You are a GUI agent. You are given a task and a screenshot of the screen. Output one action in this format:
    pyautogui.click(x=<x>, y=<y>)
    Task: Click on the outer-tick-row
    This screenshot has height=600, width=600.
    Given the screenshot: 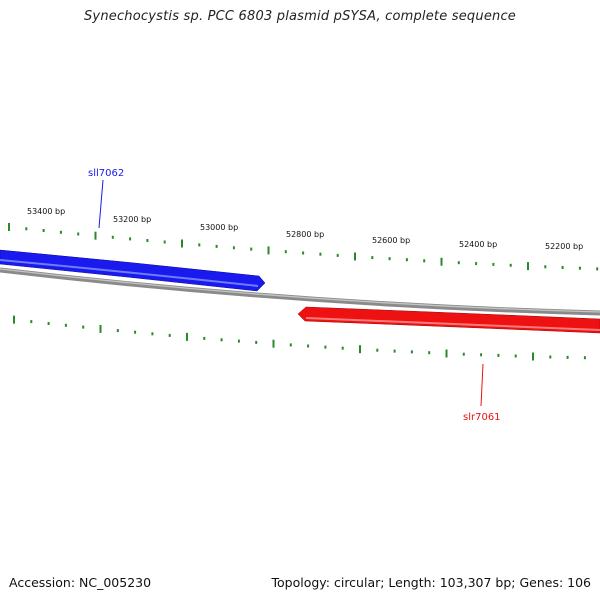 What is the action you would take?
    pyautogui.click(x=303, y=247)
    